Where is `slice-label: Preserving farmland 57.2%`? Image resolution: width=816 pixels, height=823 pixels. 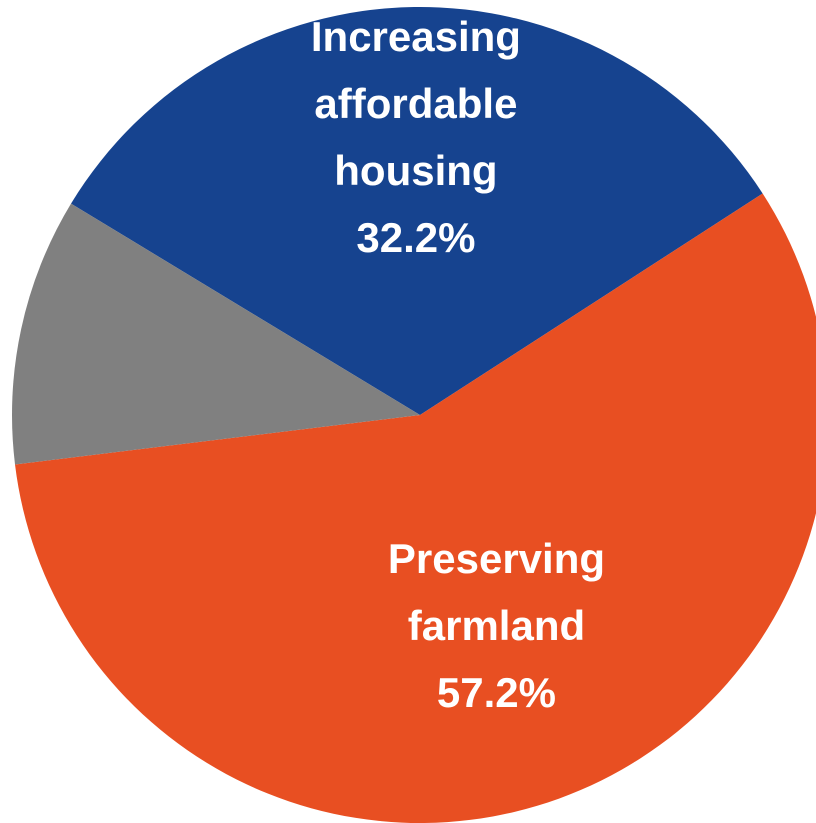 slice-label: Preserving farmland 57.2% is located at coordinates (496, 625).